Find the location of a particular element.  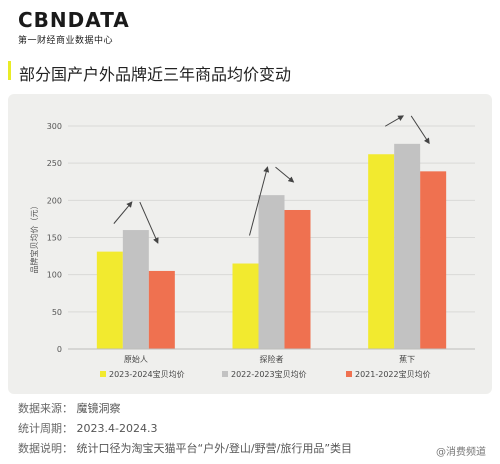

legend-label: 2023-2024宝贝均价 is located at coordinates (147, 374).